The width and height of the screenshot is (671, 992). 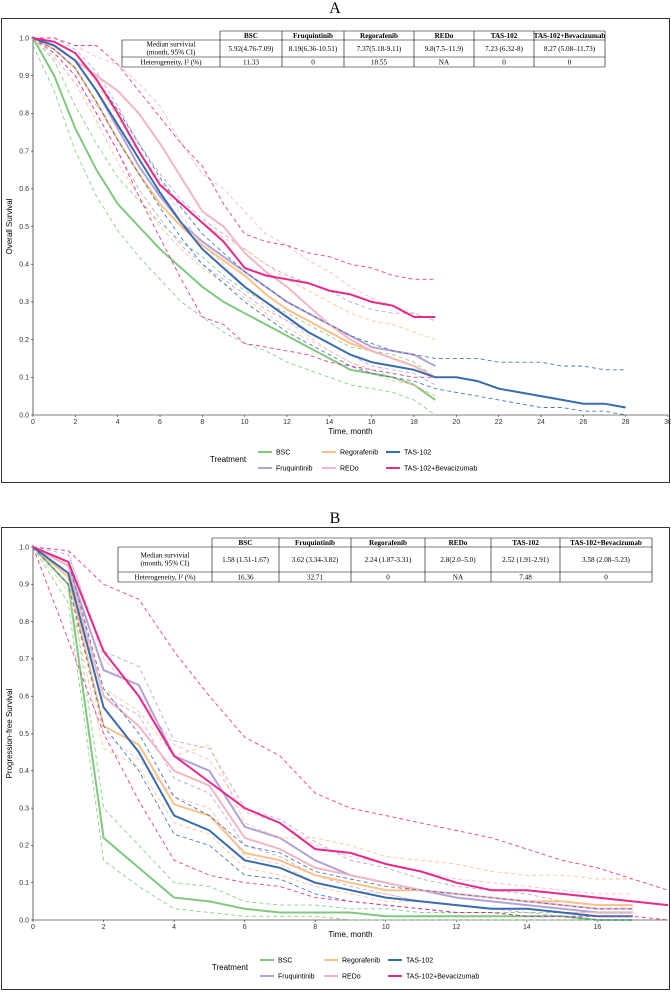 I want to click on table-cell: 2.8(2.0–5.0), so click(x=458, y=560).